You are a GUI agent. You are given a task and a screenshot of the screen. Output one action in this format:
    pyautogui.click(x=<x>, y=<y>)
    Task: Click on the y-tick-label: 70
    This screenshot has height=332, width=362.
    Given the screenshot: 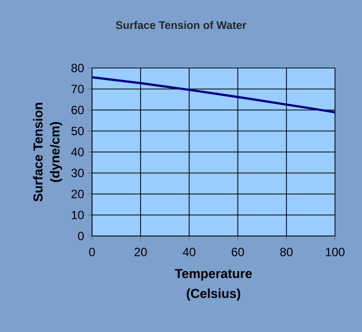 What is the action you would take?
    pyautogui.click(x=78, y=89)
    